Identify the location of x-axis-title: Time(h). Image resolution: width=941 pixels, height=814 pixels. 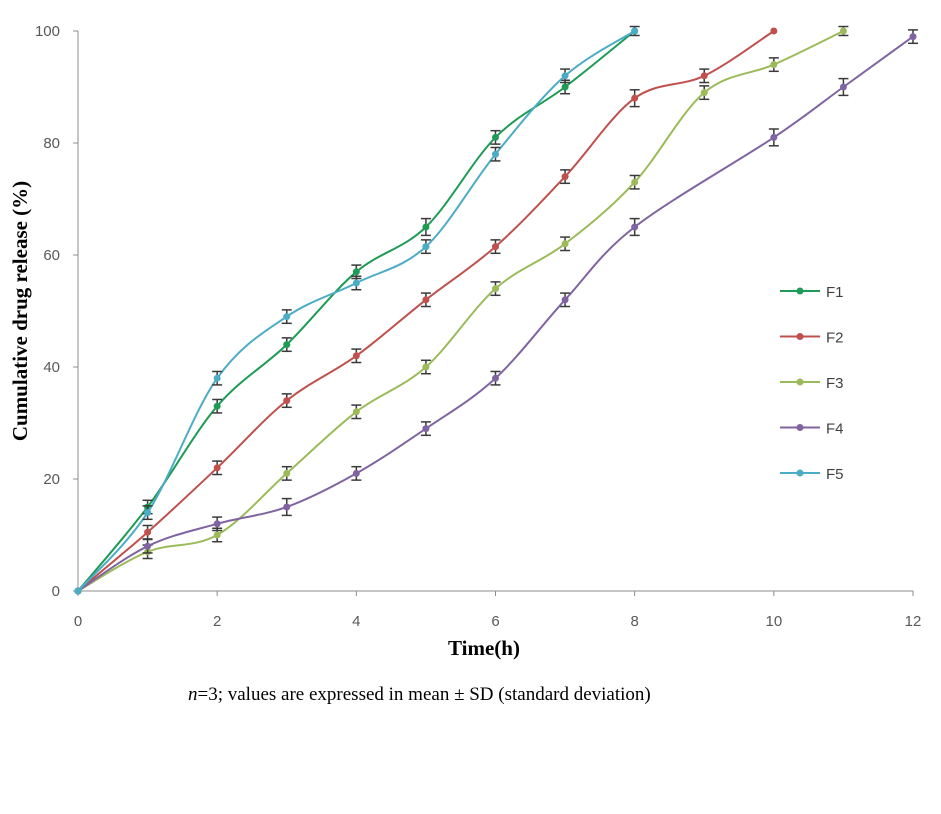
(484, 648).